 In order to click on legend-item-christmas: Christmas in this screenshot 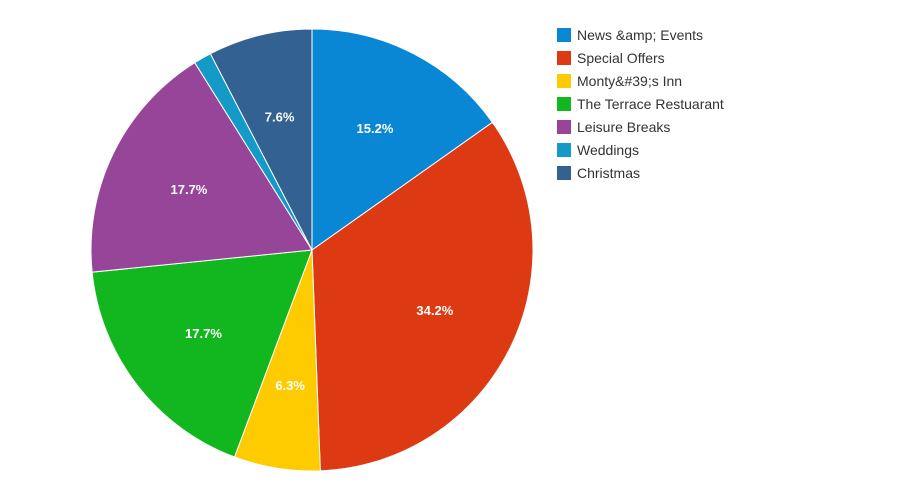, I will do `click(640, 172)`.